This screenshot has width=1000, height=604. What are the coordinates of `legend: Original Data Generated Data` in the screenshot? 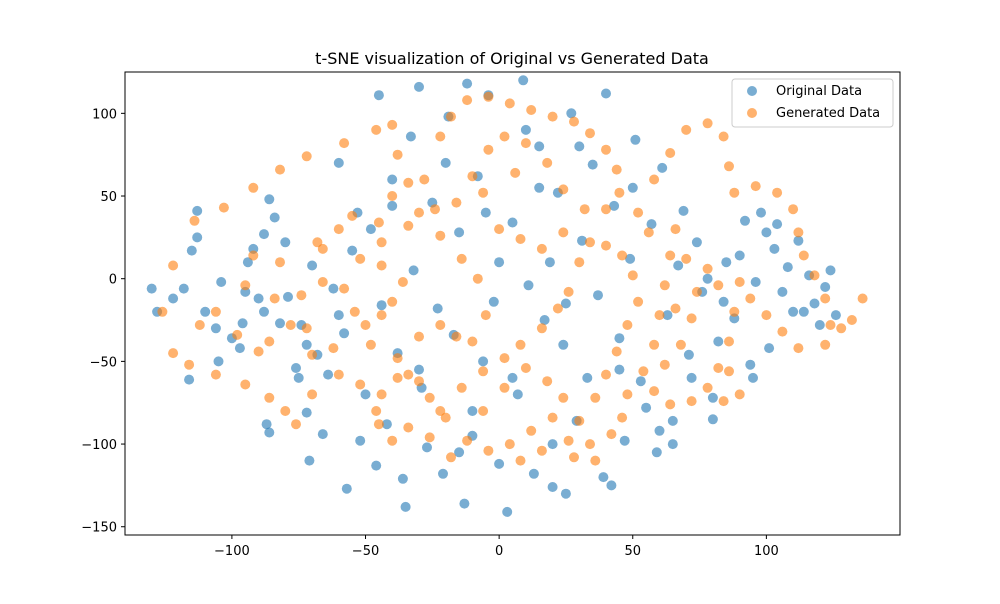 It's located at (812, 103).